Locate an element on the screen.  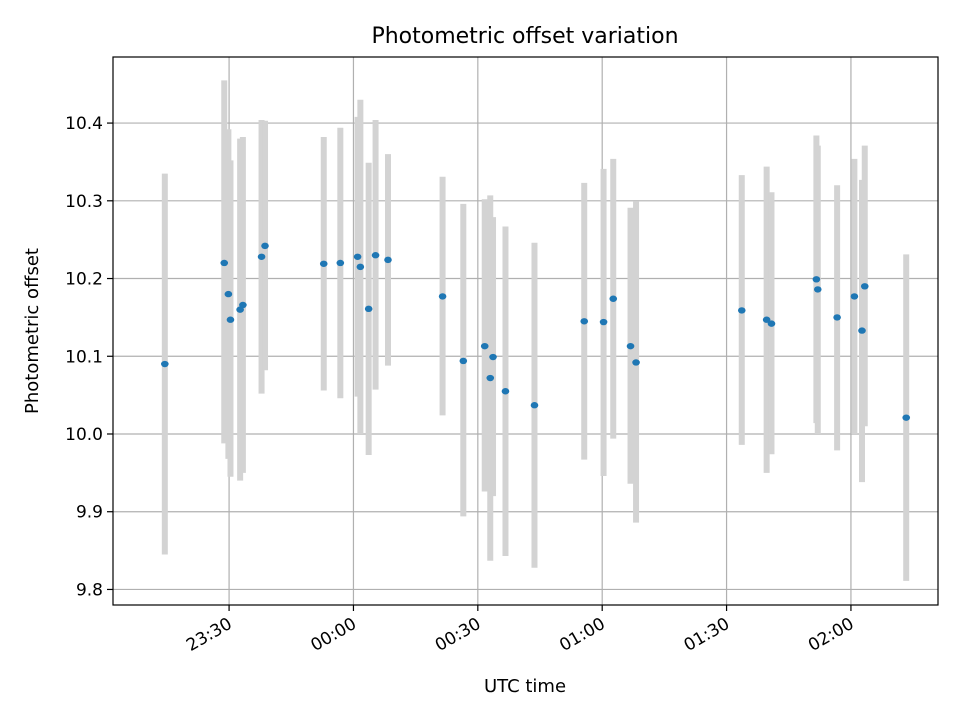
y-axis-ticks: 9.8 9.9 10.0 10.1 10.2 10.3 10.4 is located at coordinates (89, 357).